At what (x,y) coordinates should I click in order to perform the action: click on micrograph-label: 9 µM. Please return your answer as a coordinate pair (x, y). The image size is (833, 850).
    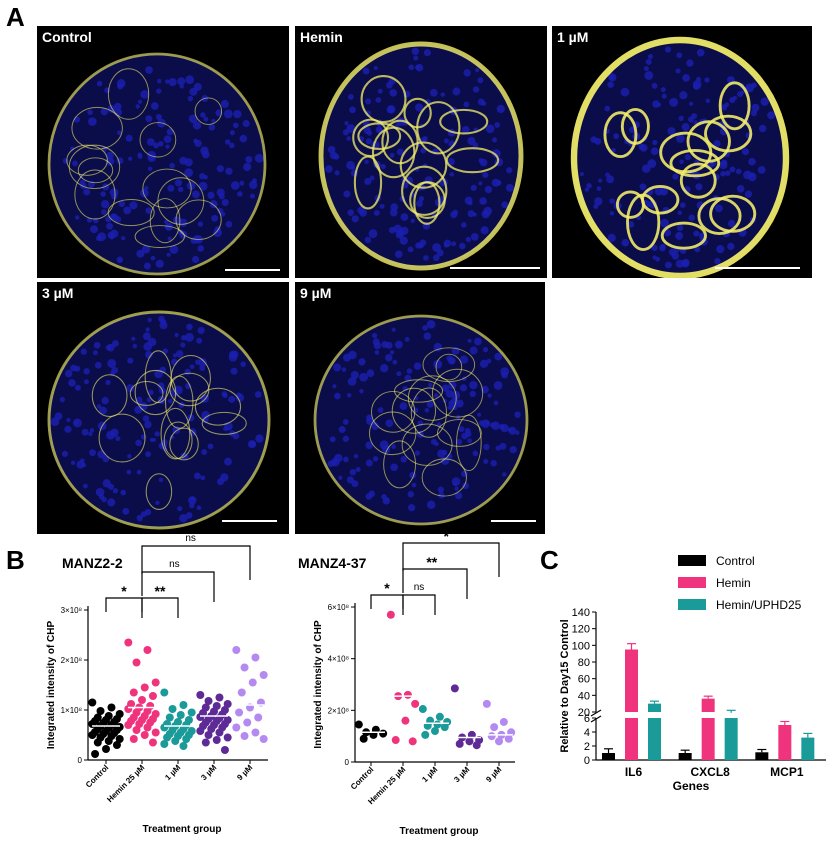
    Looking at the image, I should click on (316, 293).